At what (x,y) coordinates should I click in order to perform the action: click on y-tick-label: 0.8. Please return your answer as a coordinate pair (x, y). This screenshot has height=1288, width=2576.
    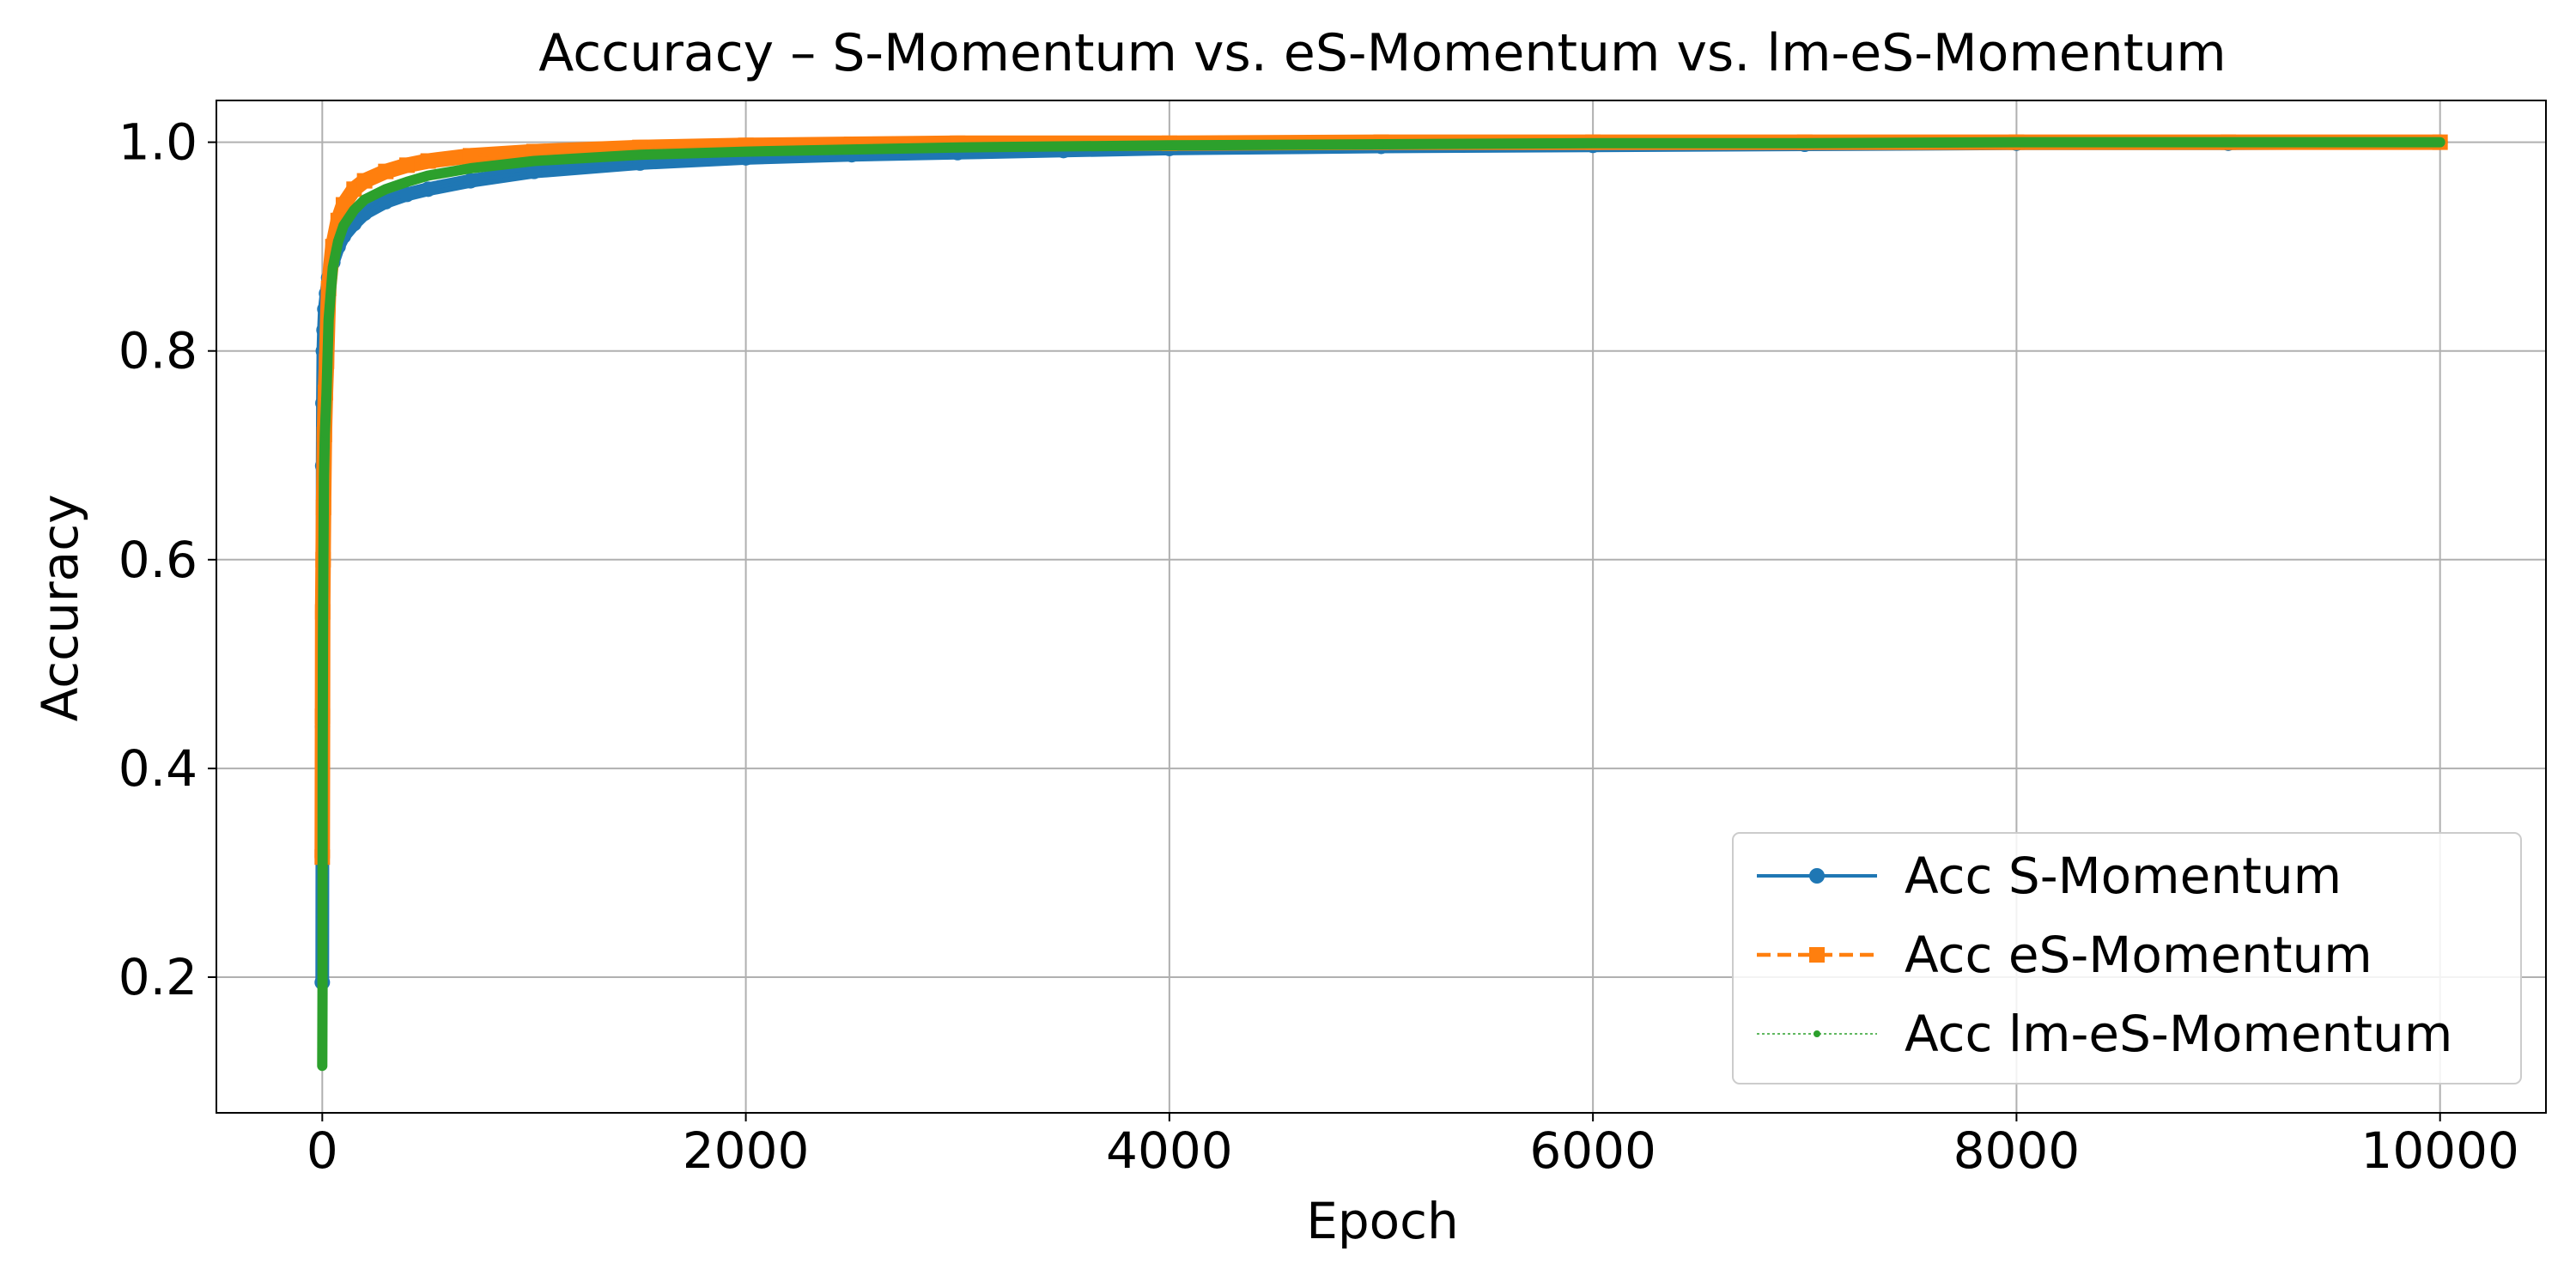
    Looking at the image, I should click on (158, 351).